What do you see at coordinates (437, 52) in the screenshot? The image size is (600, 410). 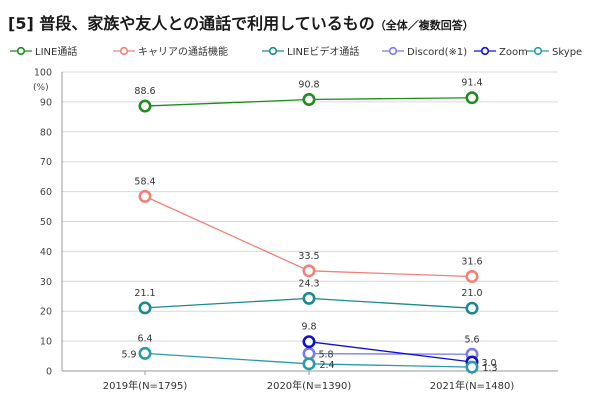 I see `legend-label-3: Discord(※1)` at bounding box center [437, 52].